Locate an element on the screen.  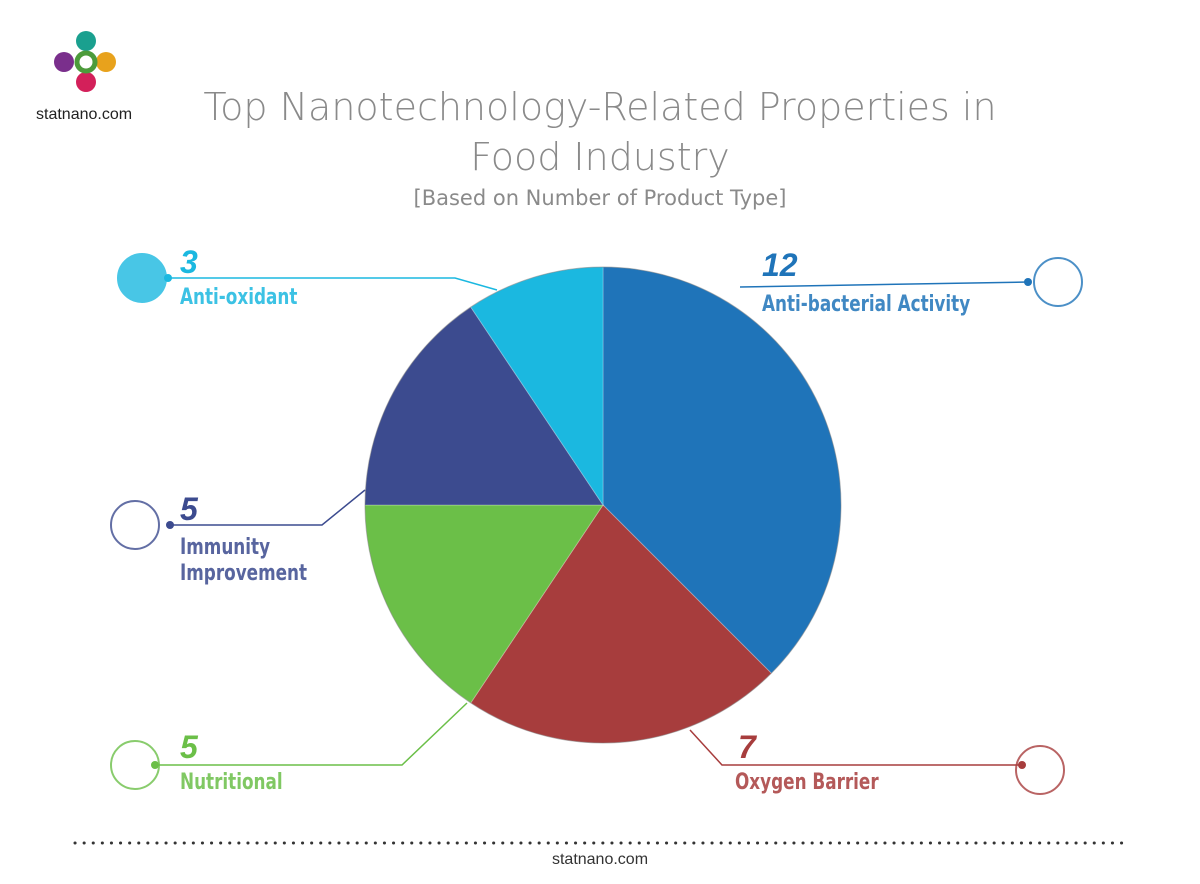
footer: statnano.com is located at coordinates (600, 859).